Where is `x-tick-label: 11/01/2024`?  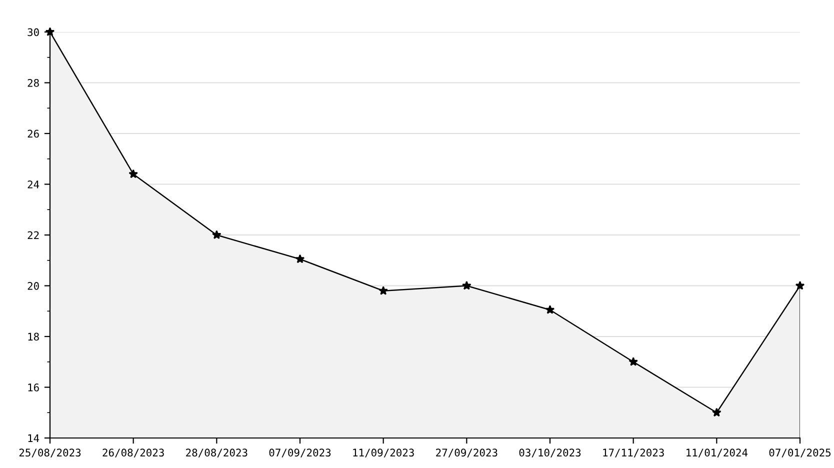
x-tick-label: 11/01/2024 is located at coordinates (717, 453).